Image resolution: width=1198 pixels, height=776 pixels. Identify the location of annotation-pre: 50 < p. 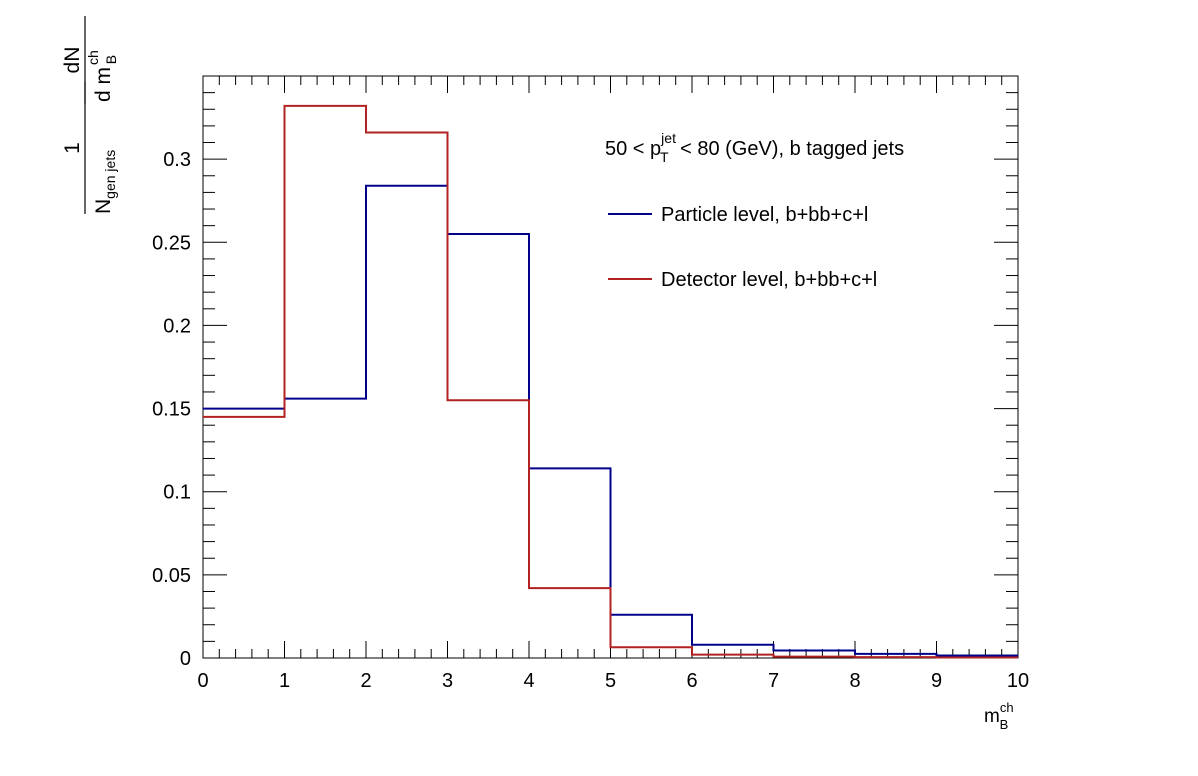
(633, 149).